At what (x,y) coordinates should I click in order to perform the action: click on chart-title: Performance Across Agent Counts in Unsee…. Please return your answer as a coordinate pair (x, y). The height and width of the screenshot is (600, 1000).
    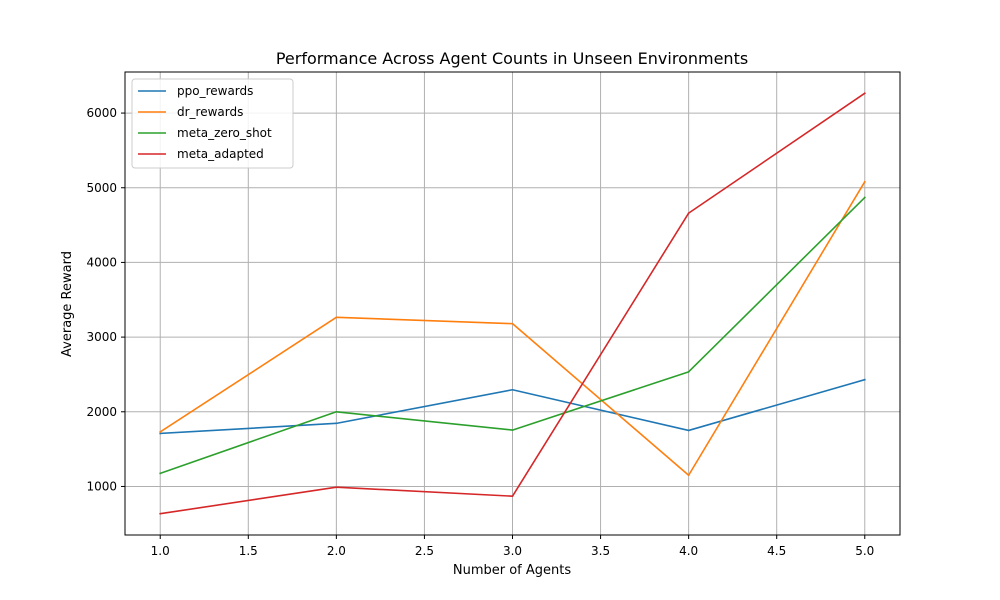
    Looking at the image, I should click on (512, 58).